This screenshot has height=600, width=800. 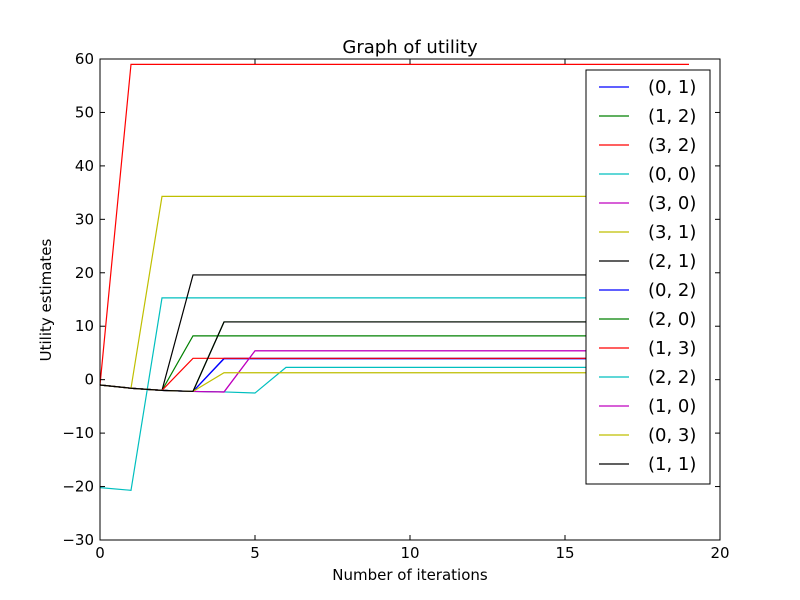 I want to click on y-tick-label-7: 40, so click(x=84, y=166).